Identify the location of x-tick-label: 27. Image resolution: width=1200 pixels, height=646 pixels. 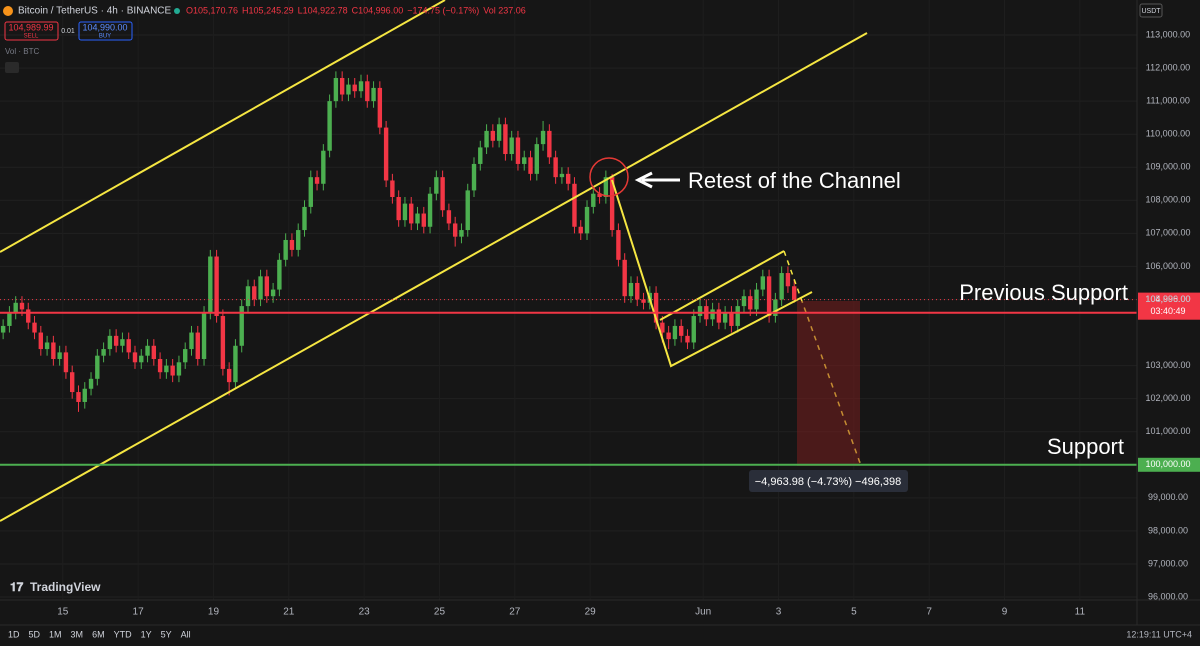
(515, 612).